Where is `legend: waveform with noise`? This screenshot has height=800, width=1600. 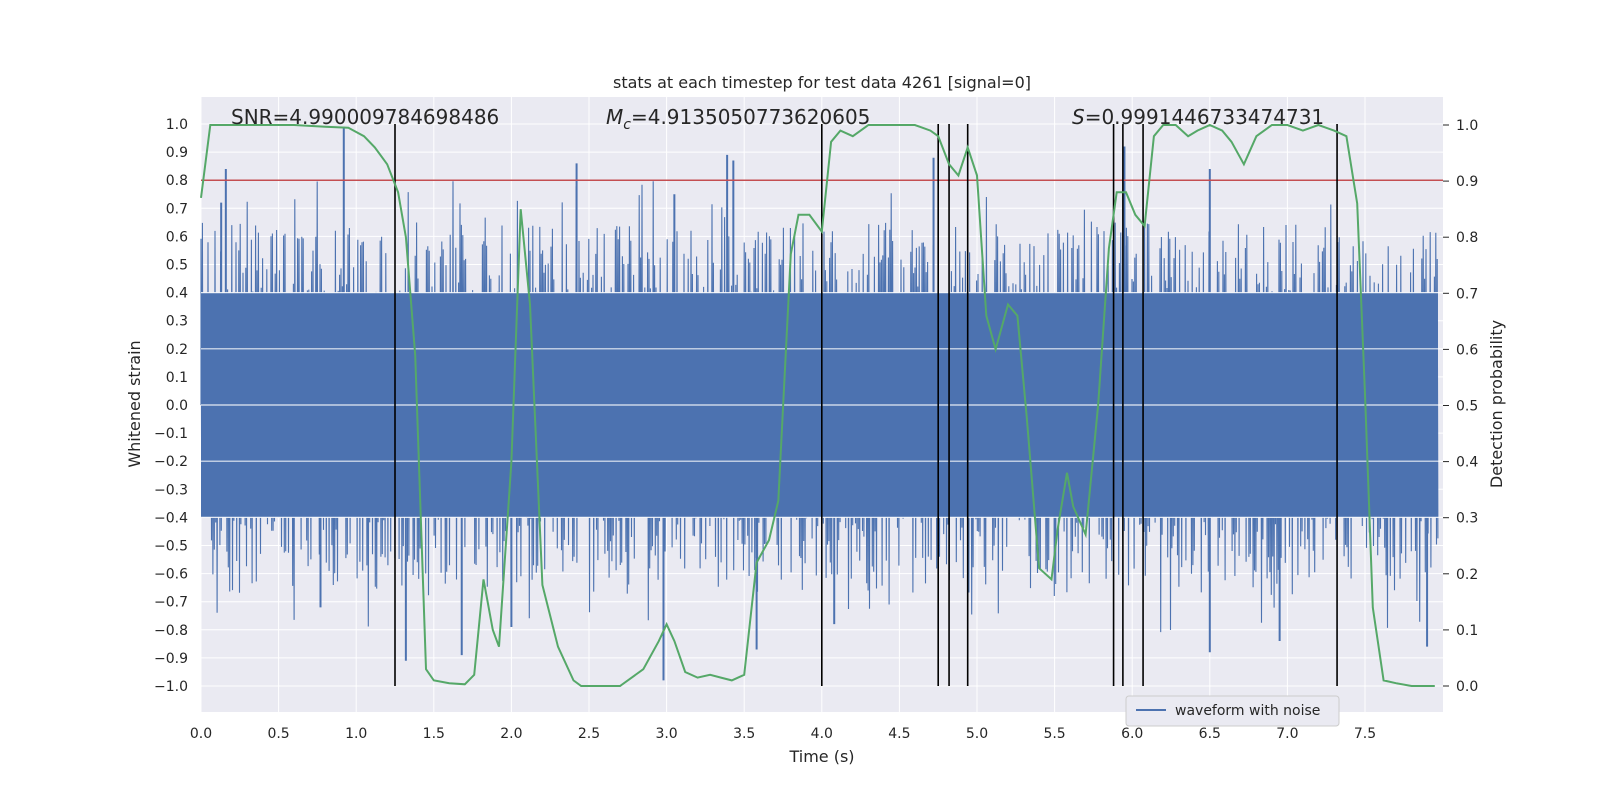 legend: waveform with noise is located at coordinates (1232, 711).